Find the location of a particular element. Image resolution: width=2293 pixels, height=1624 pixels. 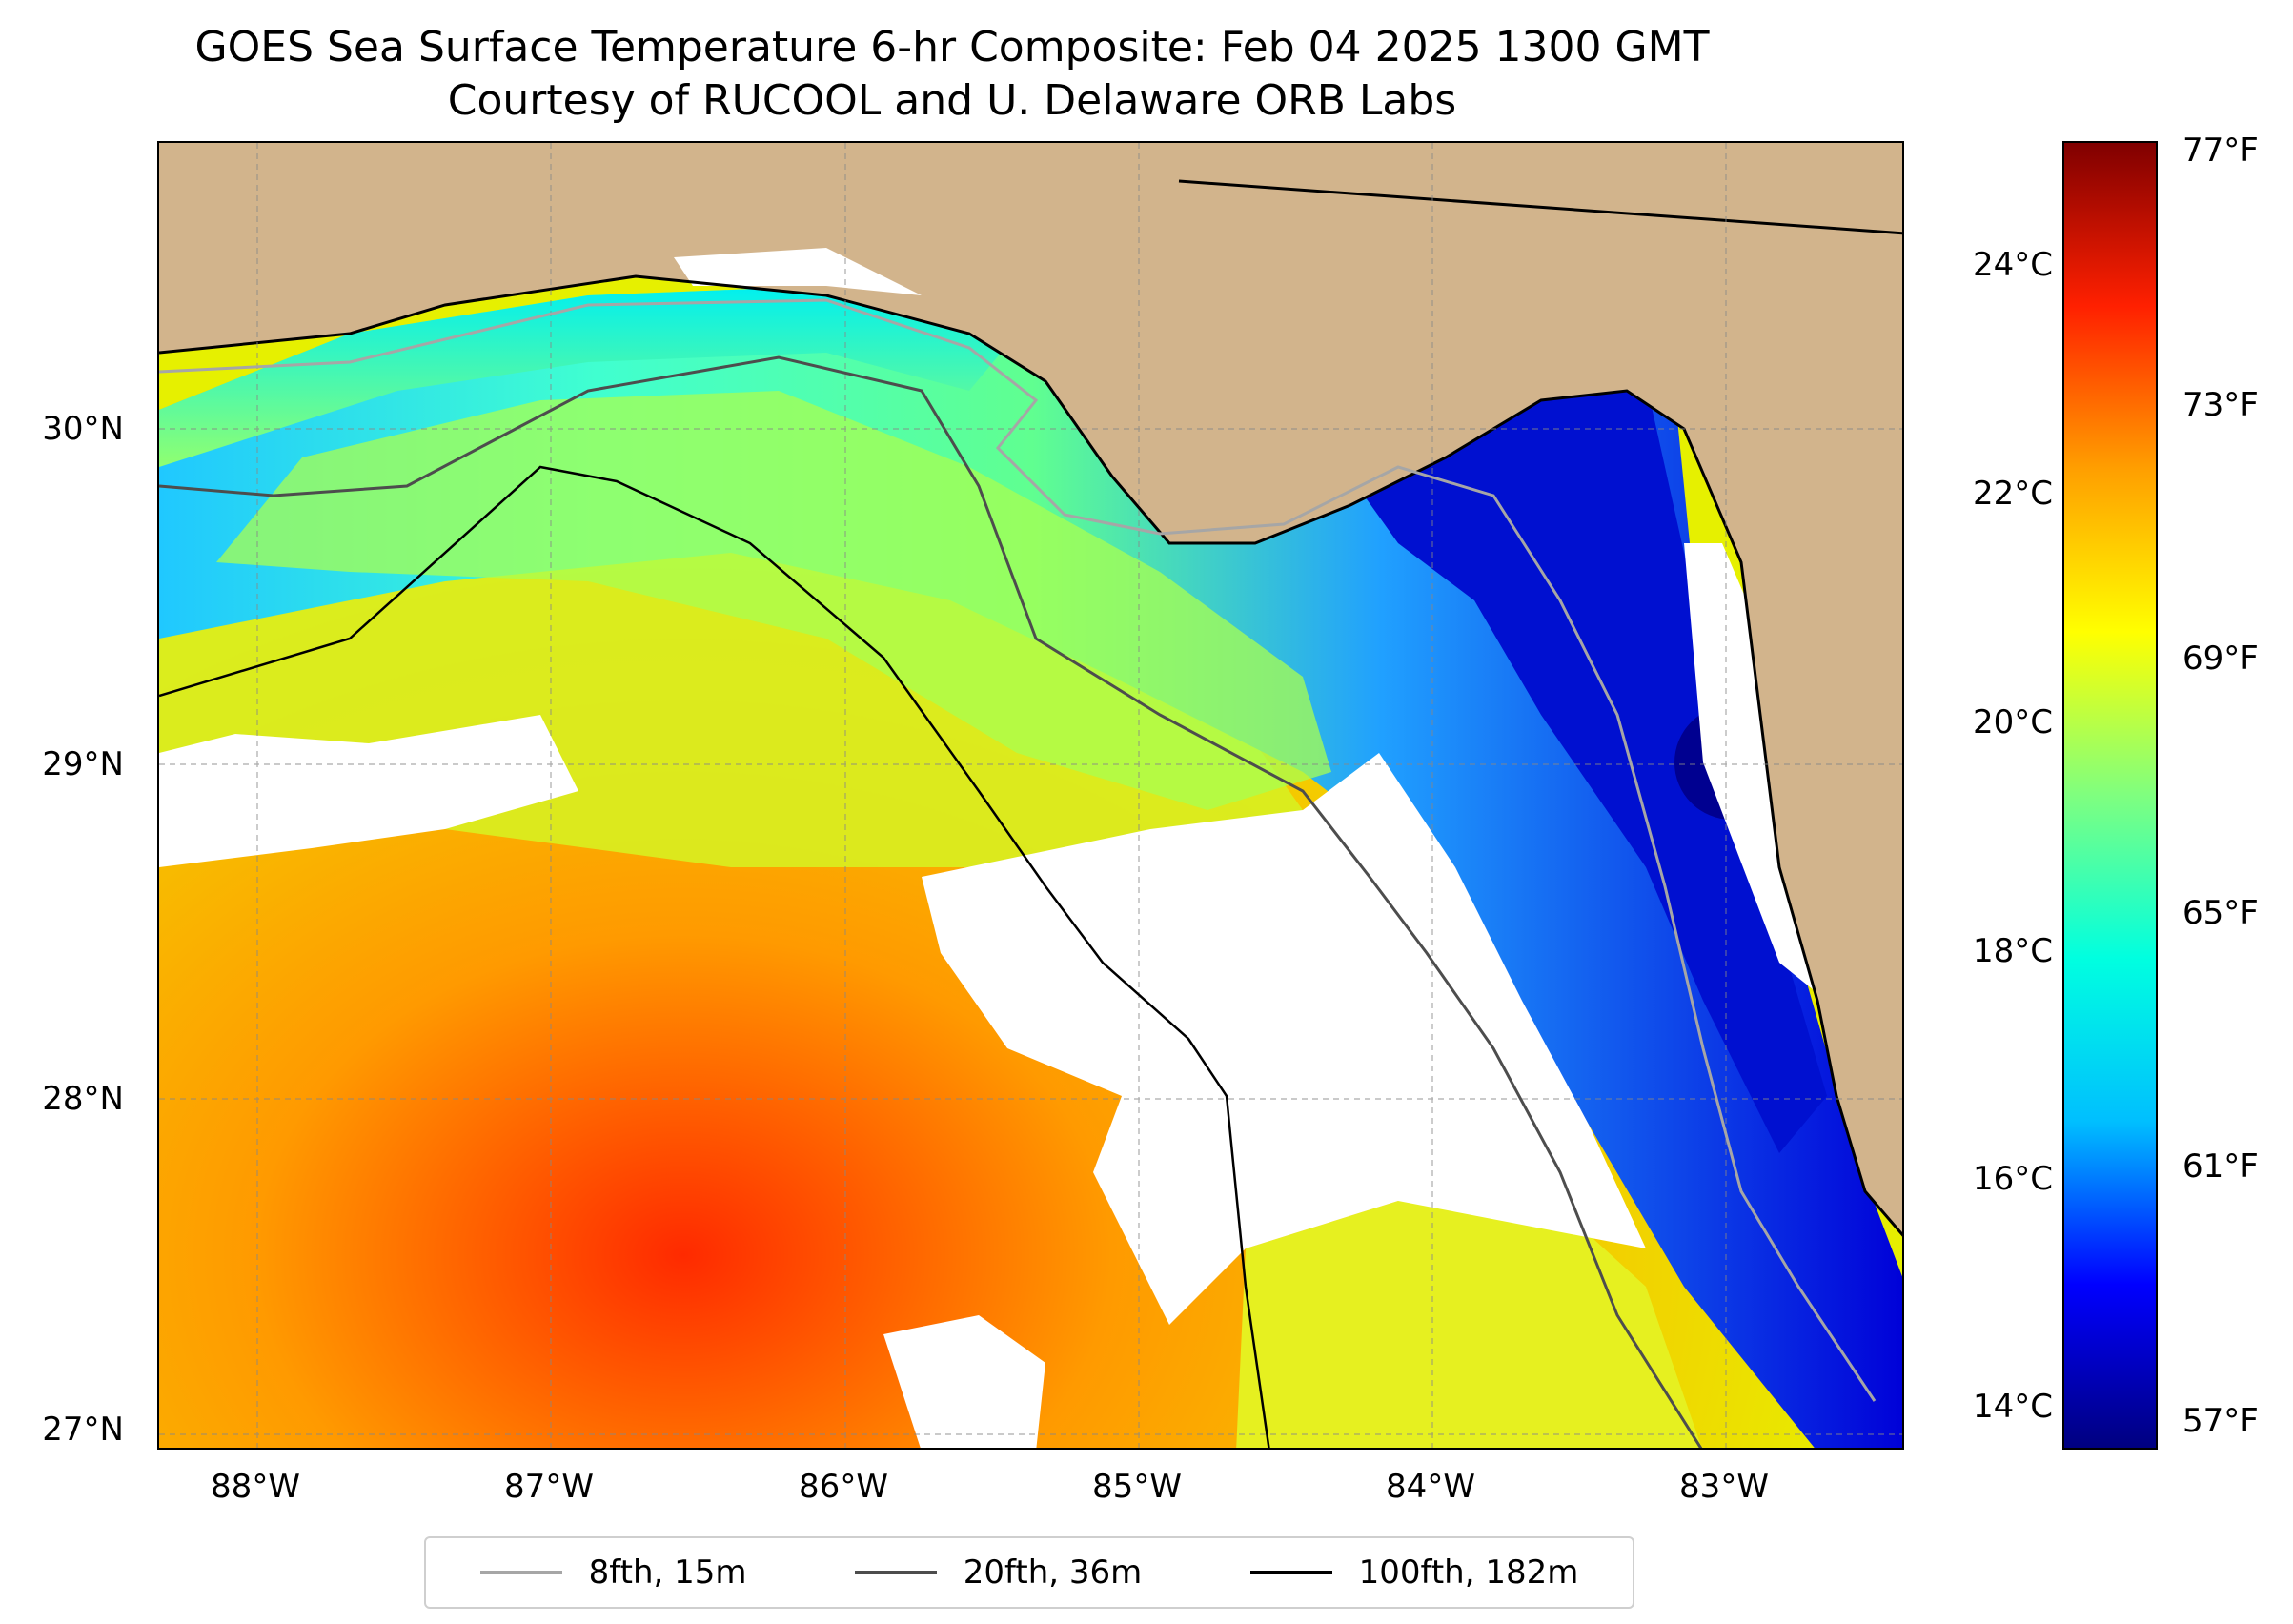

green-shelf-region is located at coordinates (774, 600).